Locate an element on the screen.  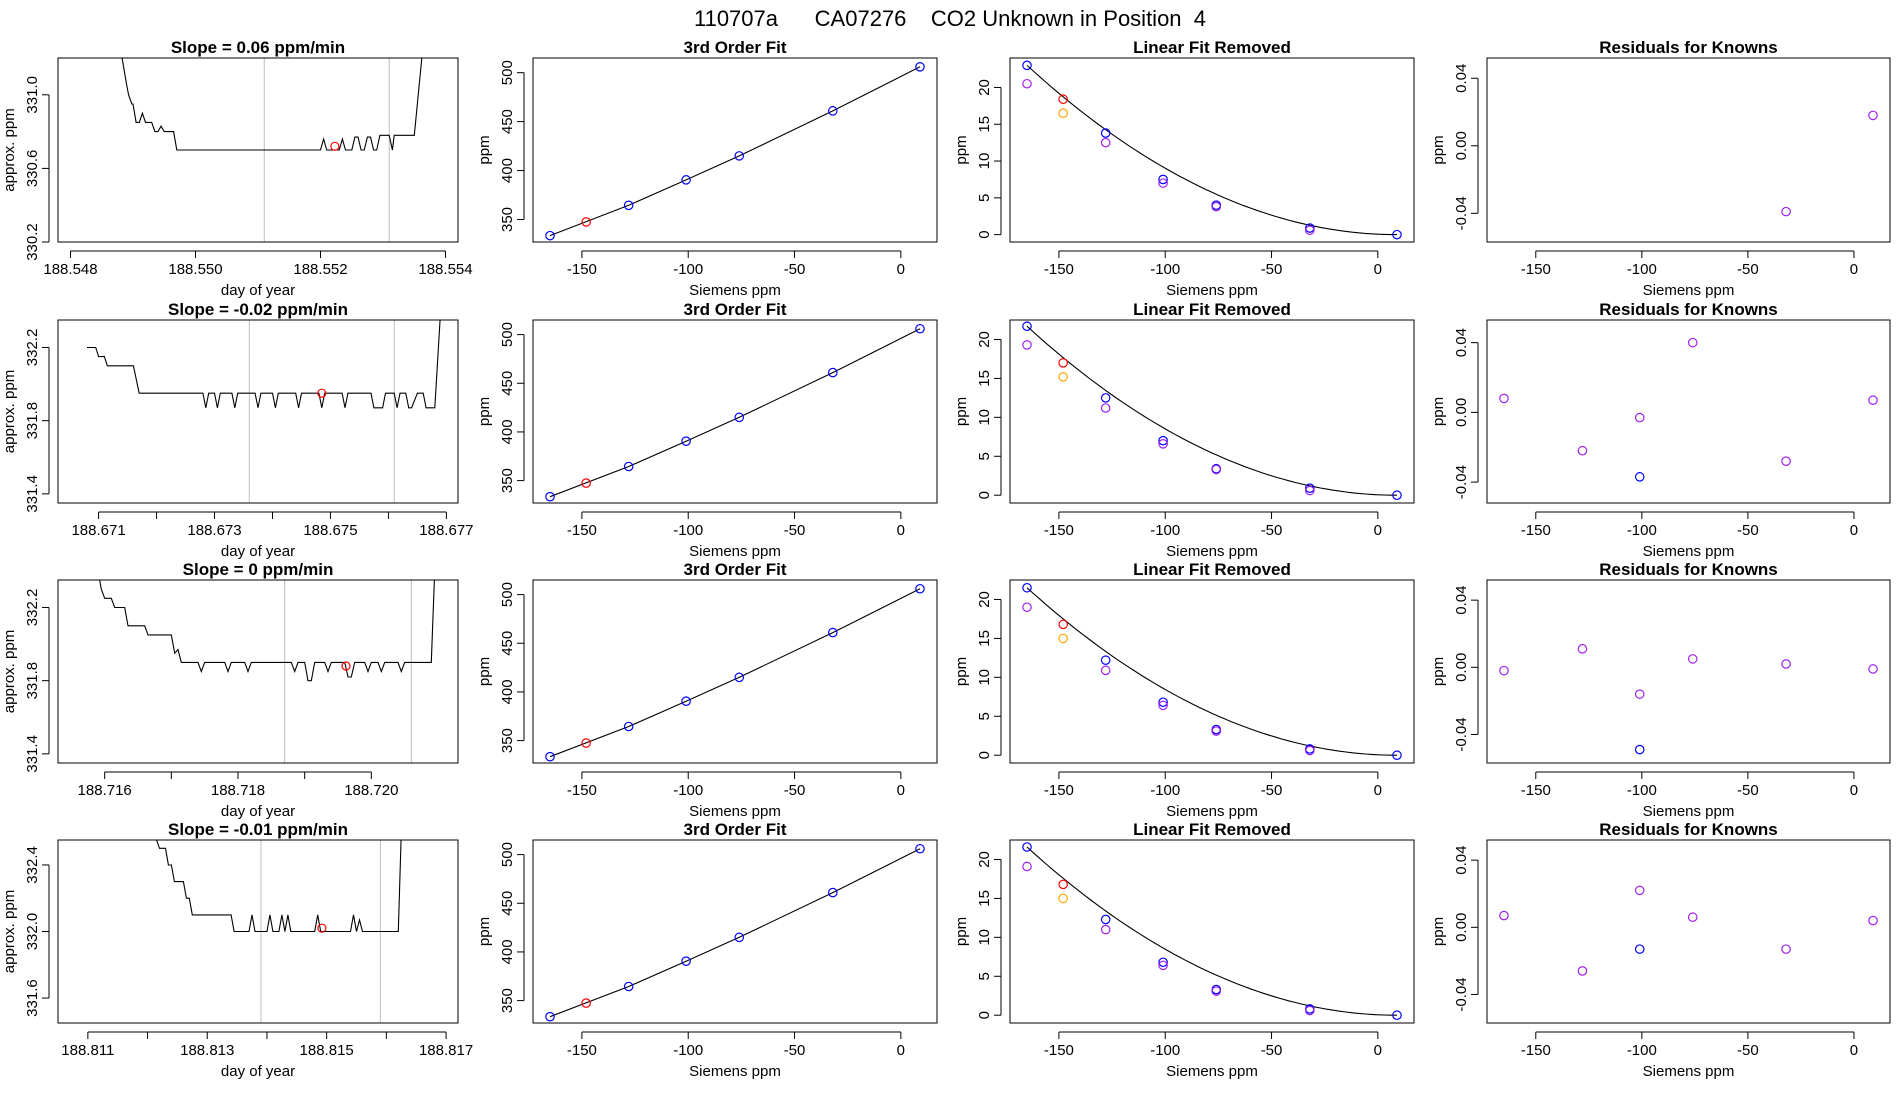
y-tick-label: 10 is located at coordinates (984, 937).